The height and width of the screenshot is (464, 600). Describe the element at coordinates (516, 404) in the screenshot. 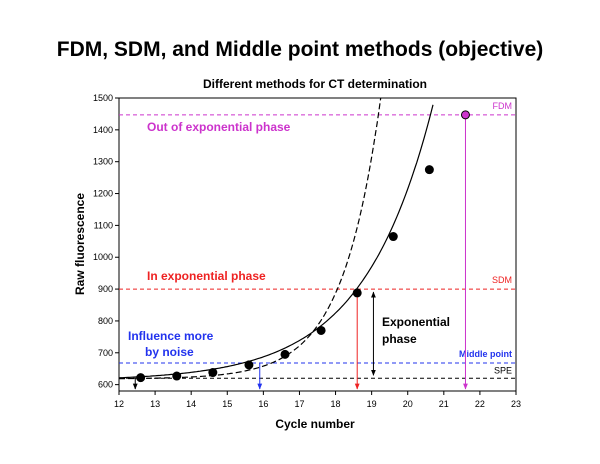

I see `x-tick-label: 23` at that location.